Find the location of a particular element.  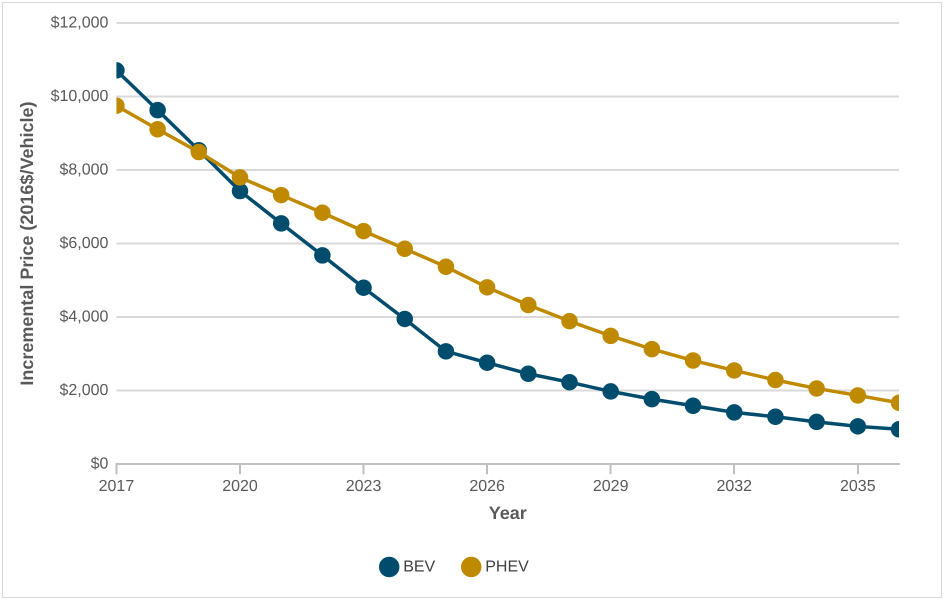

legend-label: BEV is located at coordinates (419, 567).